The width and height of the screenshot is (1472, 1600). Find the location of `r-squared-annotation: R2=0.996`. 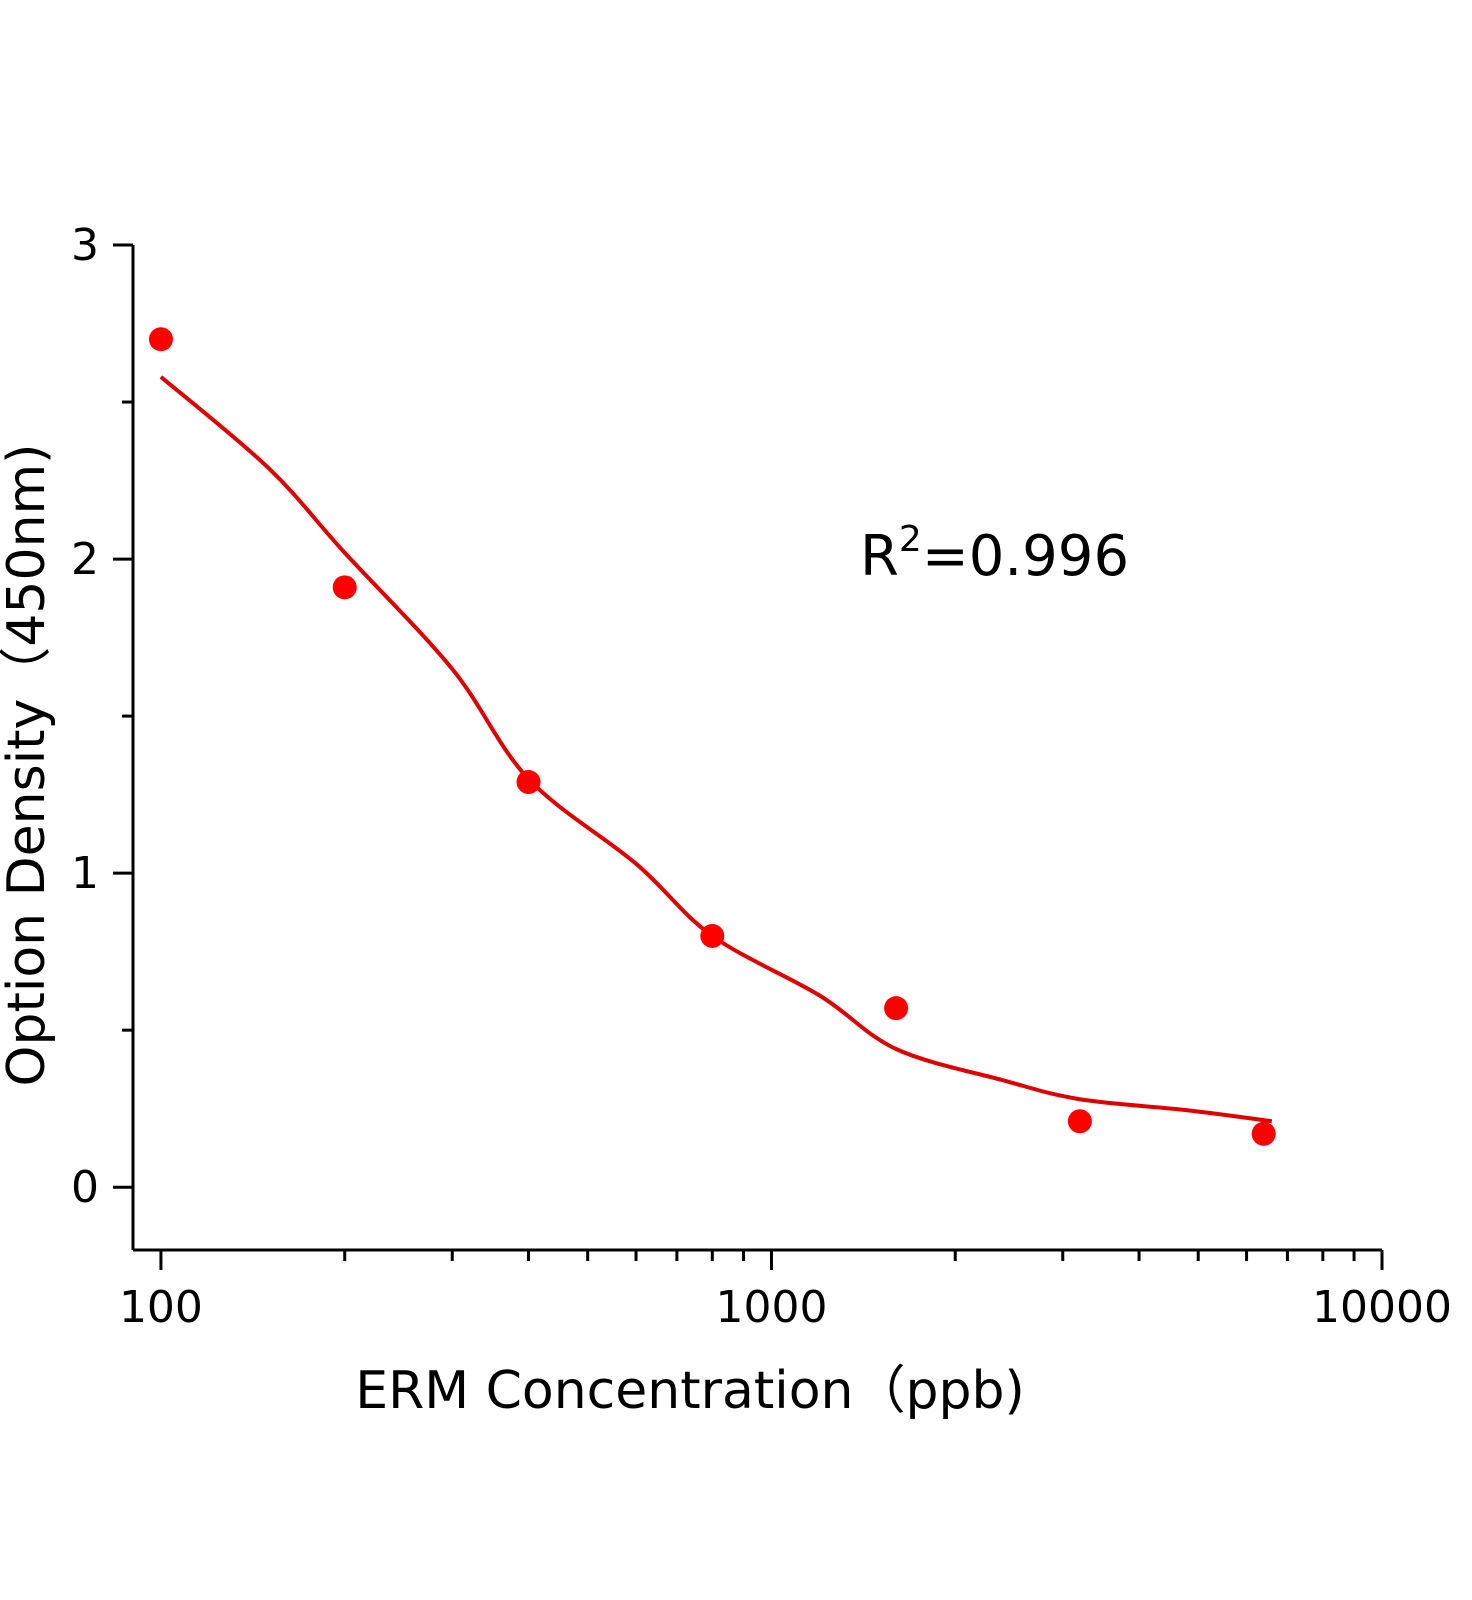

r-squared-annotation: R2=0.996 is located at coordinates (994, 554).